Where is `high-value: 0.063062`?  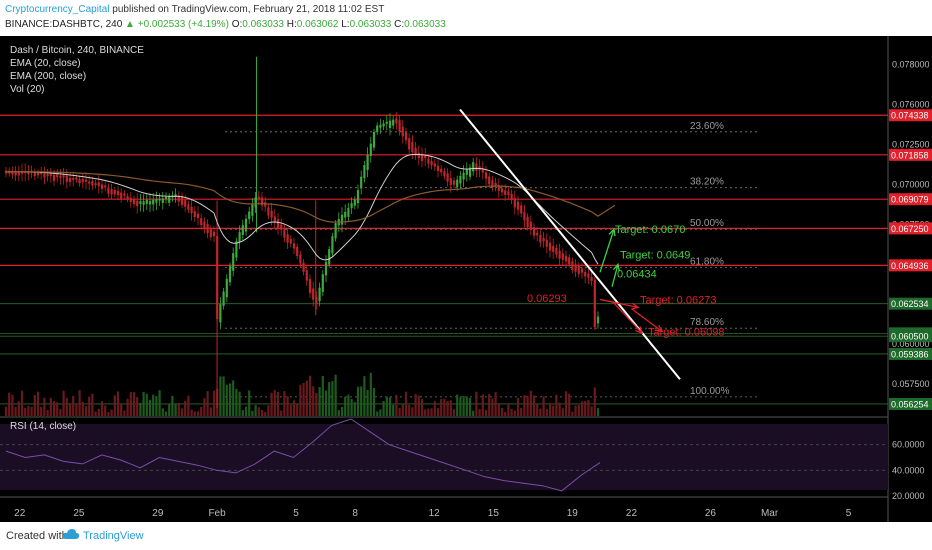 high-value: 0.063062 is located at coordinates (317, 24).